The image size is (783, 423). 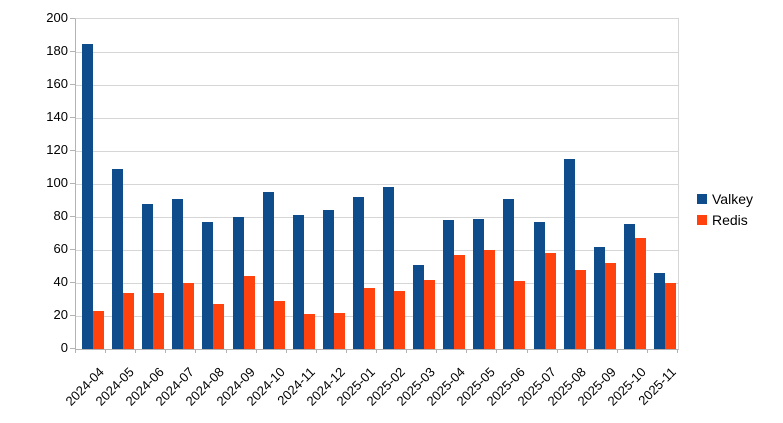 What do you see at coordinates (60, 281) in the screenshot?
I see `y-axis-label: 40` at bounding box center [60, 281].